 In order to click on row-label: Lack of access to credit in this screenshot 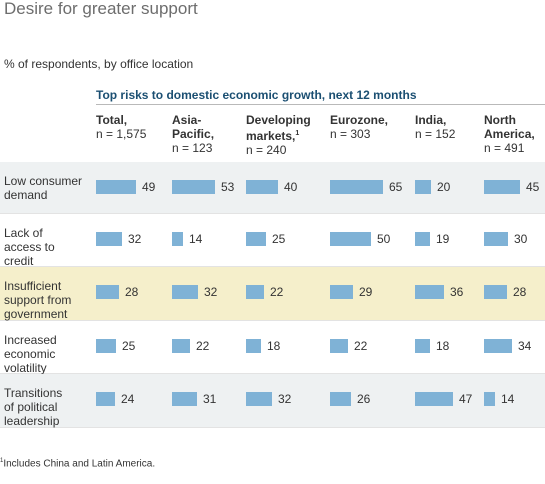, I will do `click(29, 247)`.